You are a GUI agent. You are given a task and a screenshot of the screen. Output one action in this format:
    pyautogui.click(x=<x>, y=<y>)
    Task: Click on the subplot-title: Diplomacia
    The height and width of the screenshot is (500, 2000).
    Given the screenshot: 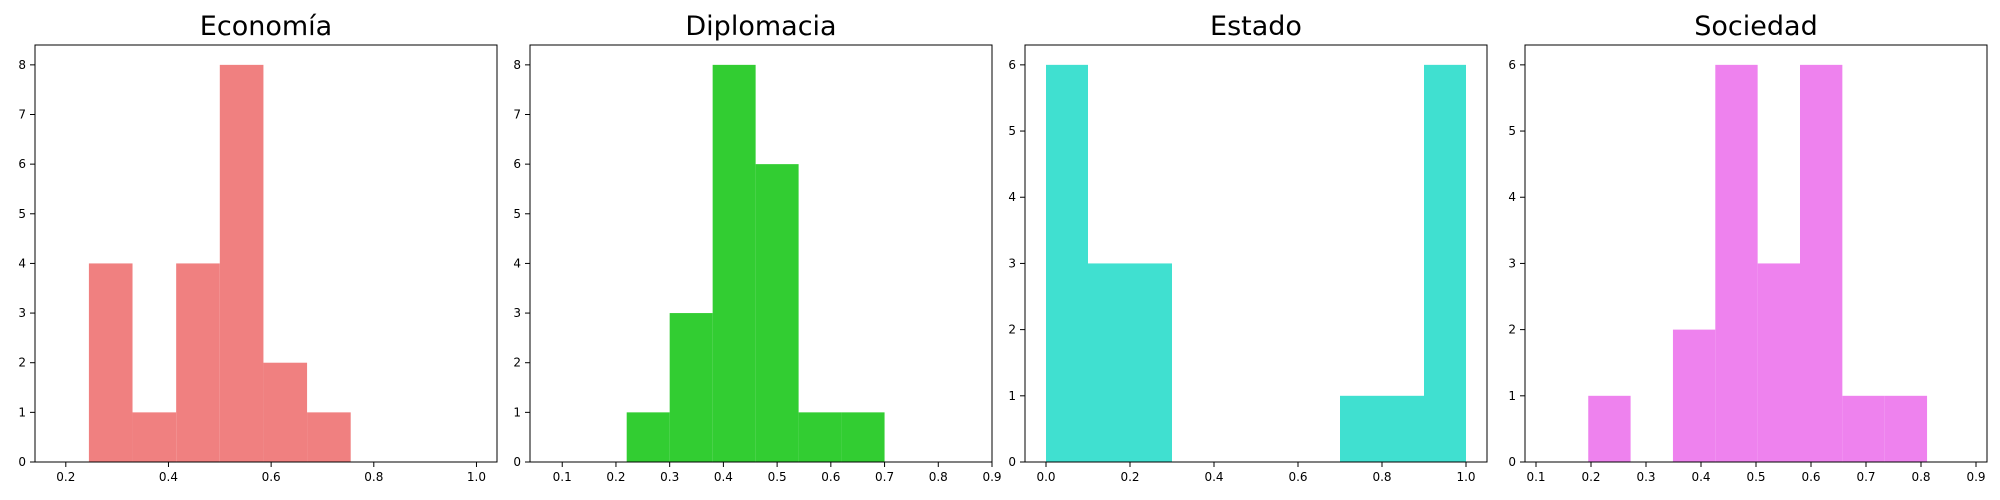 What is the action you would take?
    pyautogui.click(x=760, y=26)
    